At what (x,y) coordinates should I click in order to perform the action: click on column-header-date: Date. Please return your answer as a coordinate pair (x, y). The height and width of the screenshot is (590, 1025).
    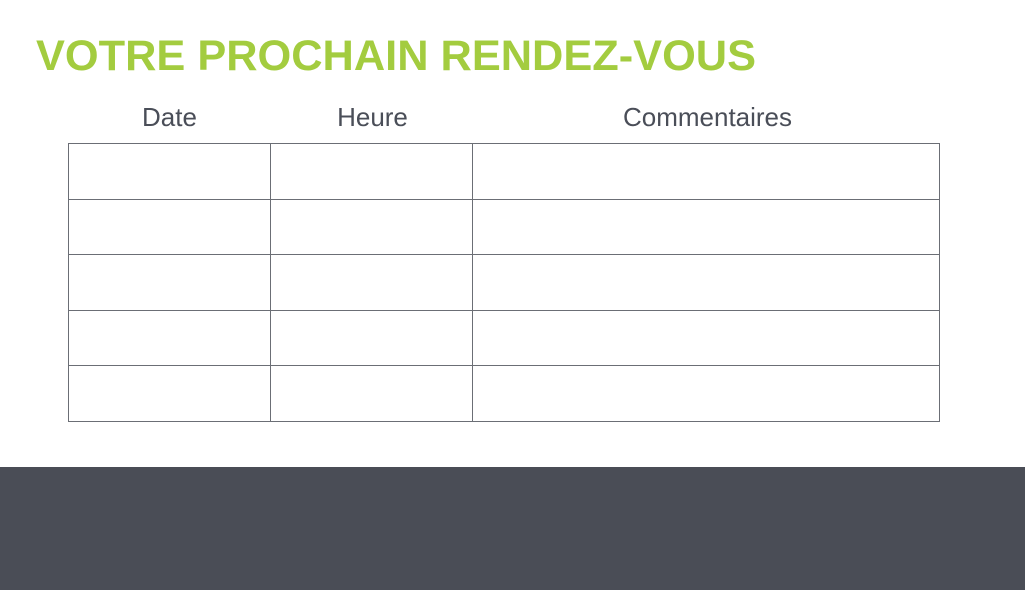
    Looking at the image, I should click on (169, 117).